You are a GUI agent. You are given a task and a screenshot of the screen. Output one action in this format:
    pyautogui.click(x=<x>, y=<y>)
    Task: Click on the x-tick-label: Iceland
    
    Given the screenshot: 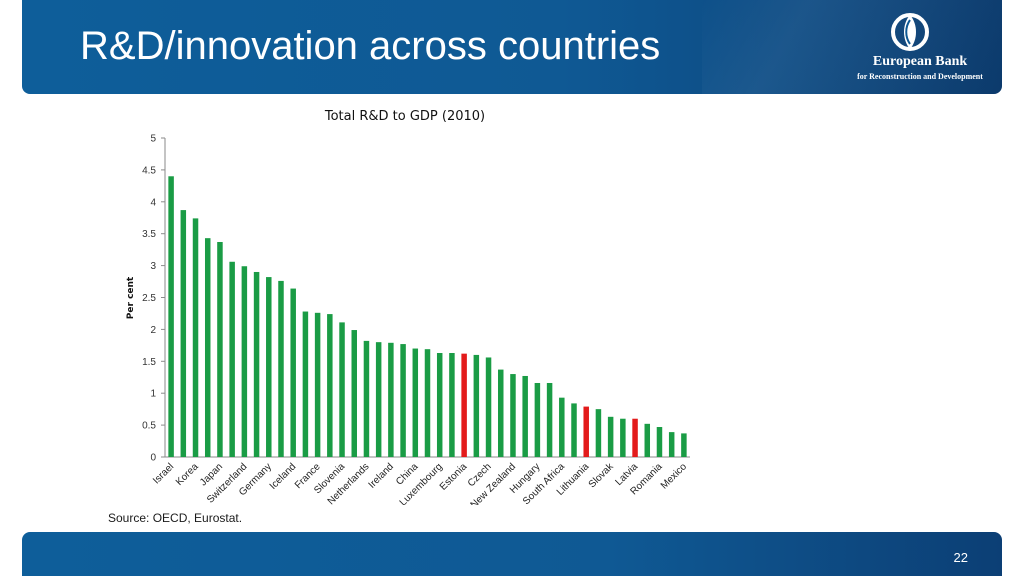 What is the action you would take?
    pyautogui.click(x=283, y=476)
    